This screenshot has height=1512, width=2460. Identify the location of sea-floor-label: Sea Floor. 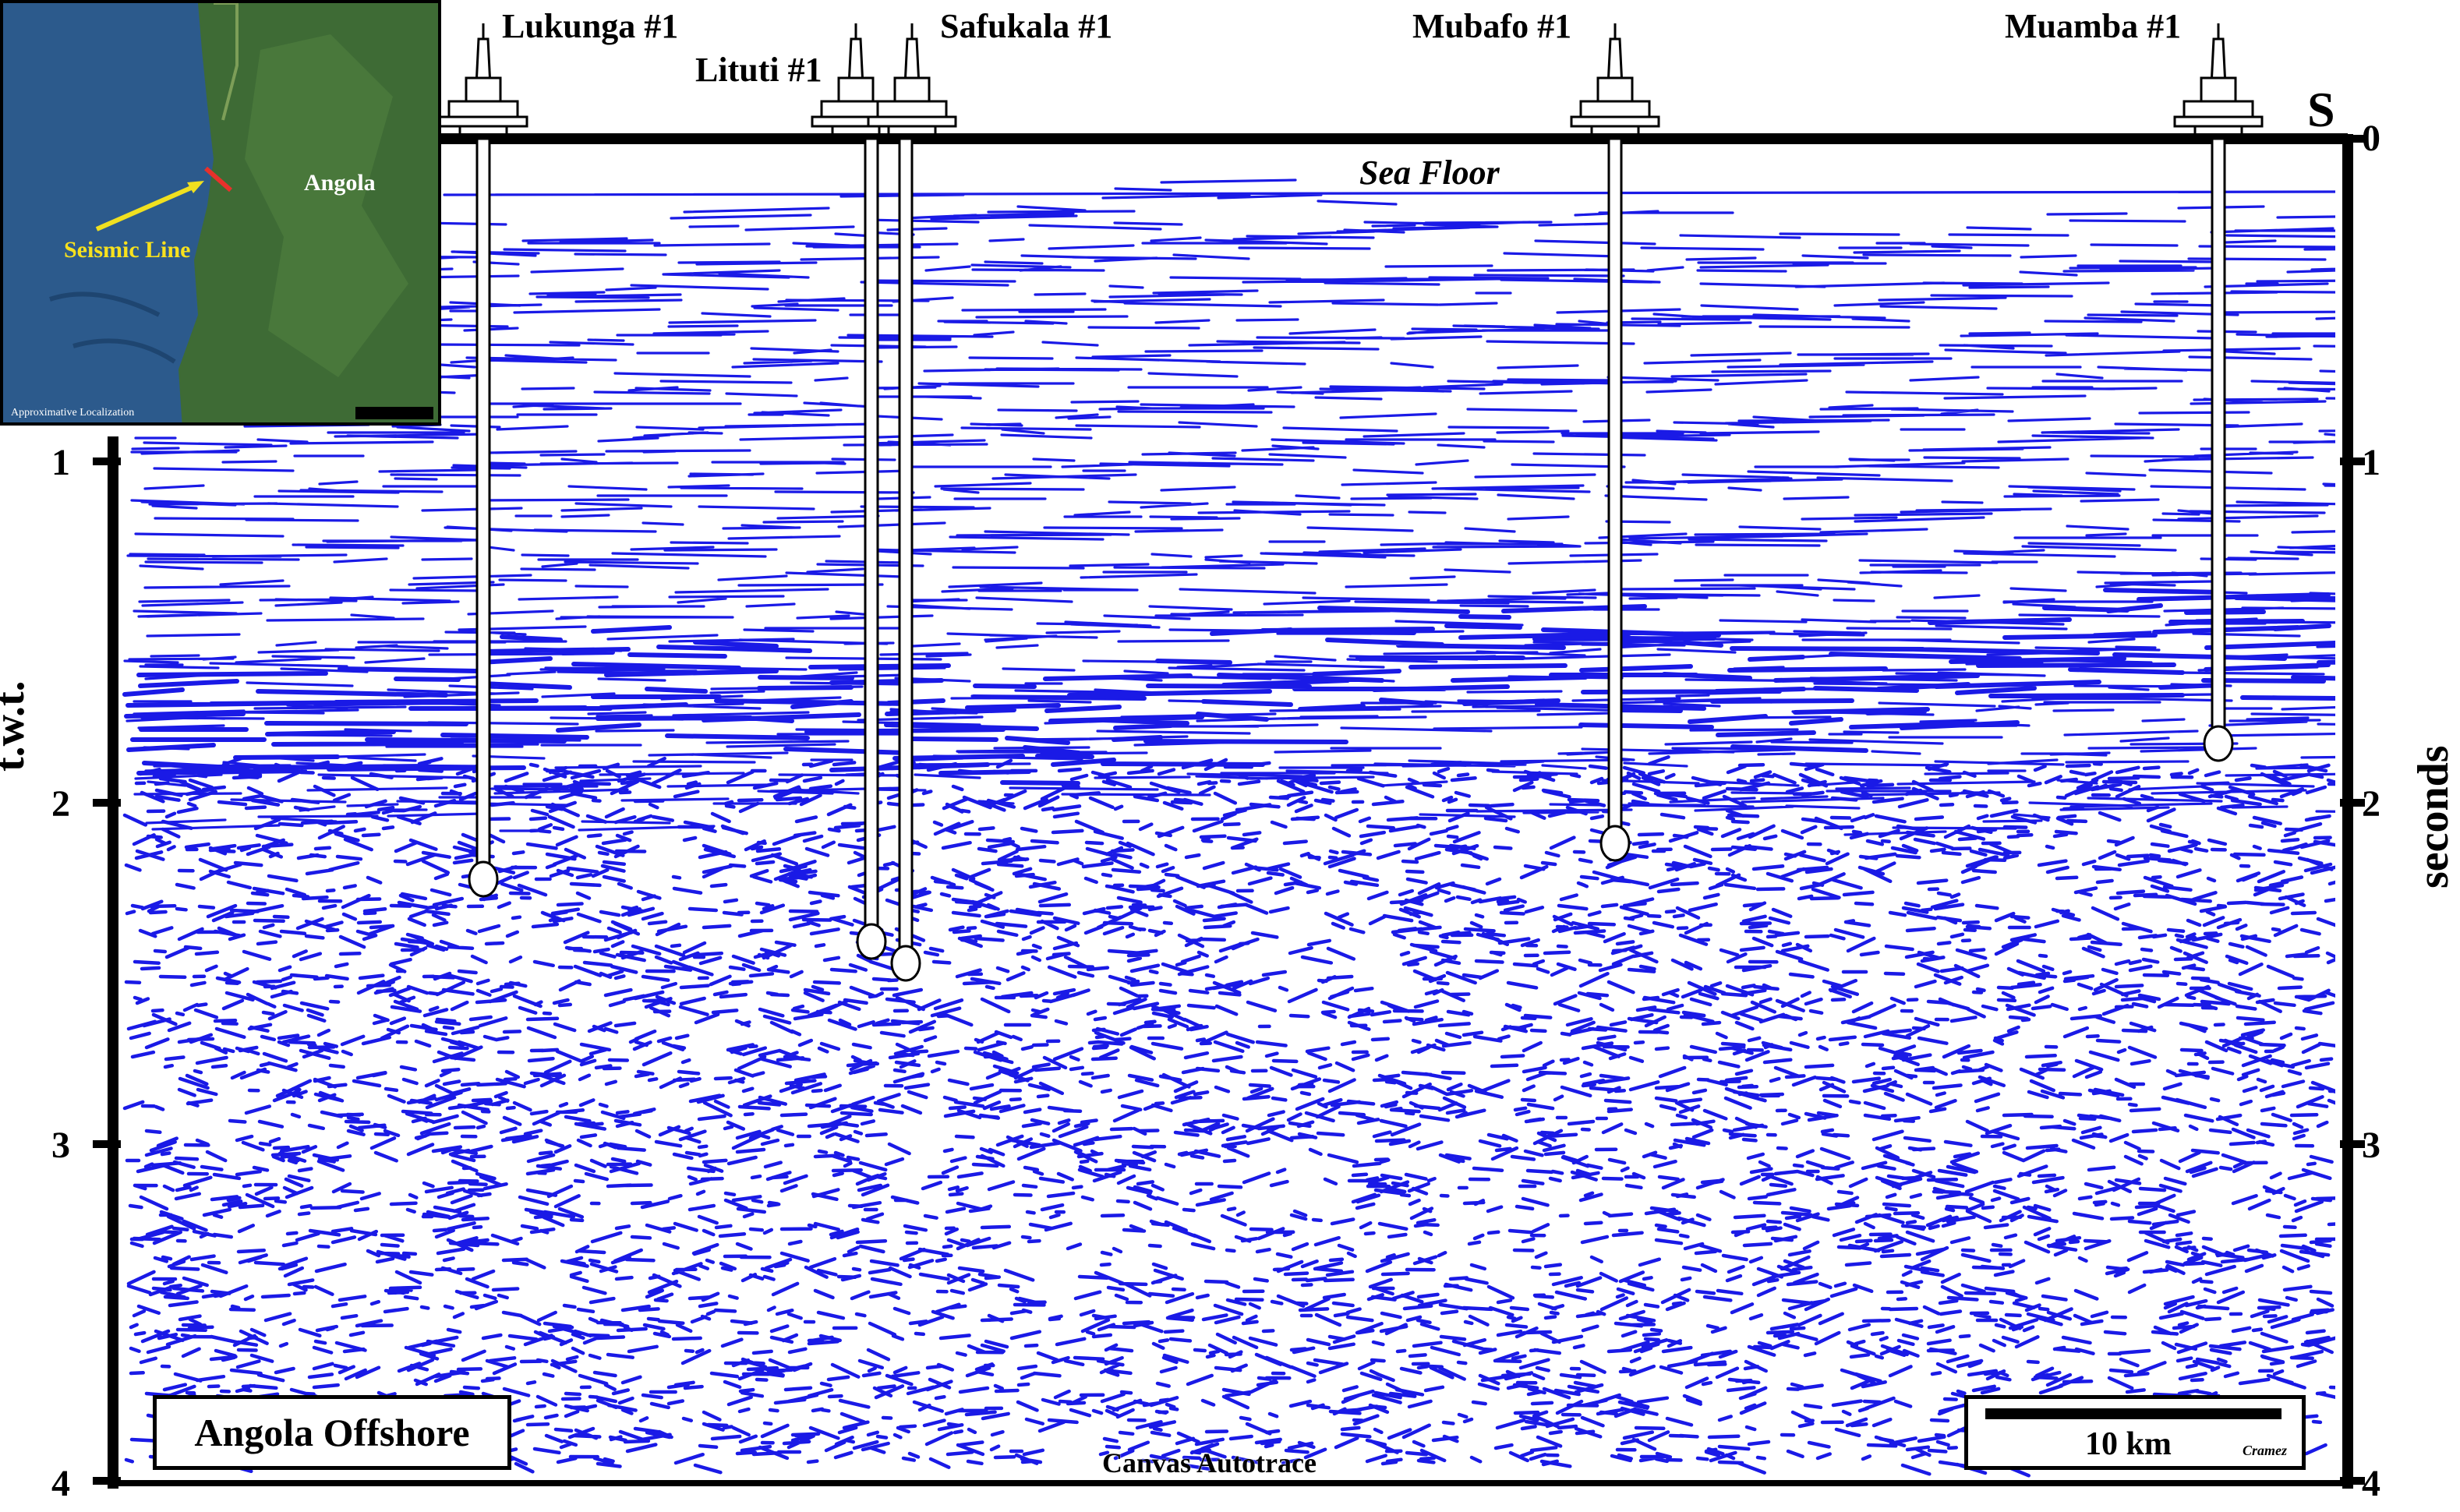
(1429, 173).